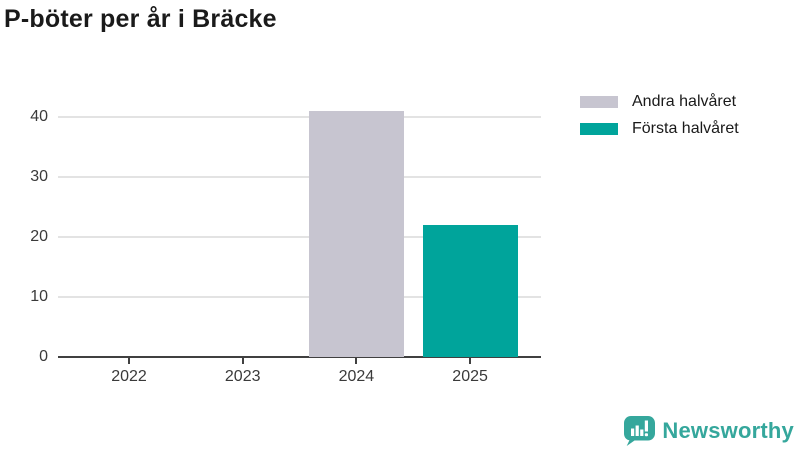 The image size is (800, 450). Describe the element at coordinates (356, 376) in the screenshot. I see `x-axis-tick-label-2024: 2024` at that location.